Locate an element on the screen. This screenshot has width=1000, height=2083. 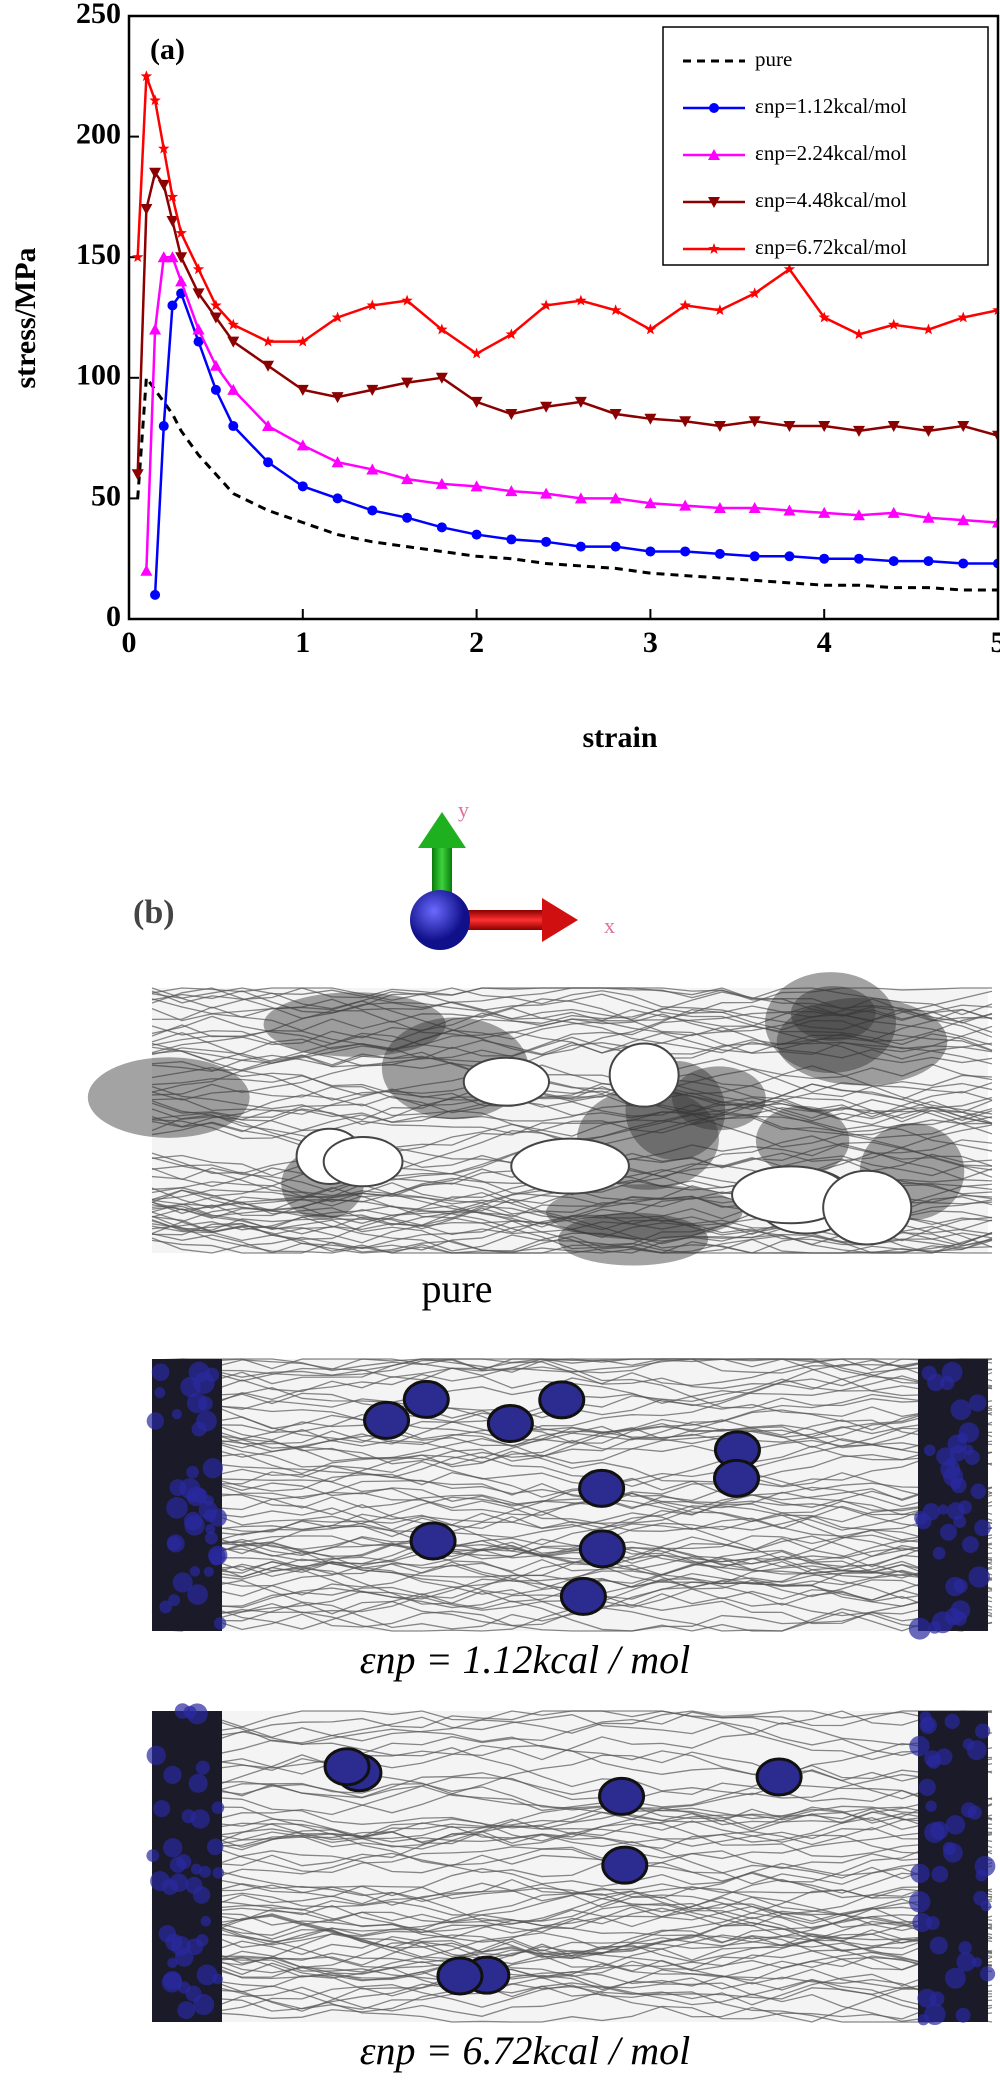
panel-label: (b) is located at coordinates (154, 912).